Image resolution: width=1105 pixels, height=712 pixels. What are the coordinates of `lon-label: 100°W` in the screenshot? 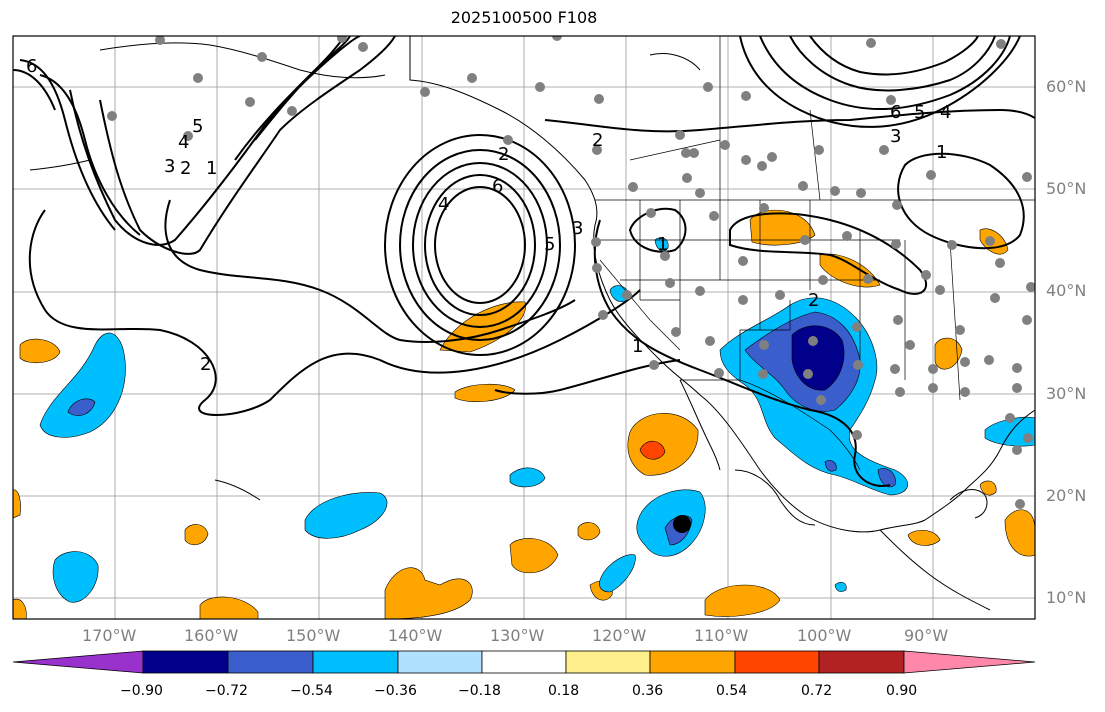 It's located at (824, 635).